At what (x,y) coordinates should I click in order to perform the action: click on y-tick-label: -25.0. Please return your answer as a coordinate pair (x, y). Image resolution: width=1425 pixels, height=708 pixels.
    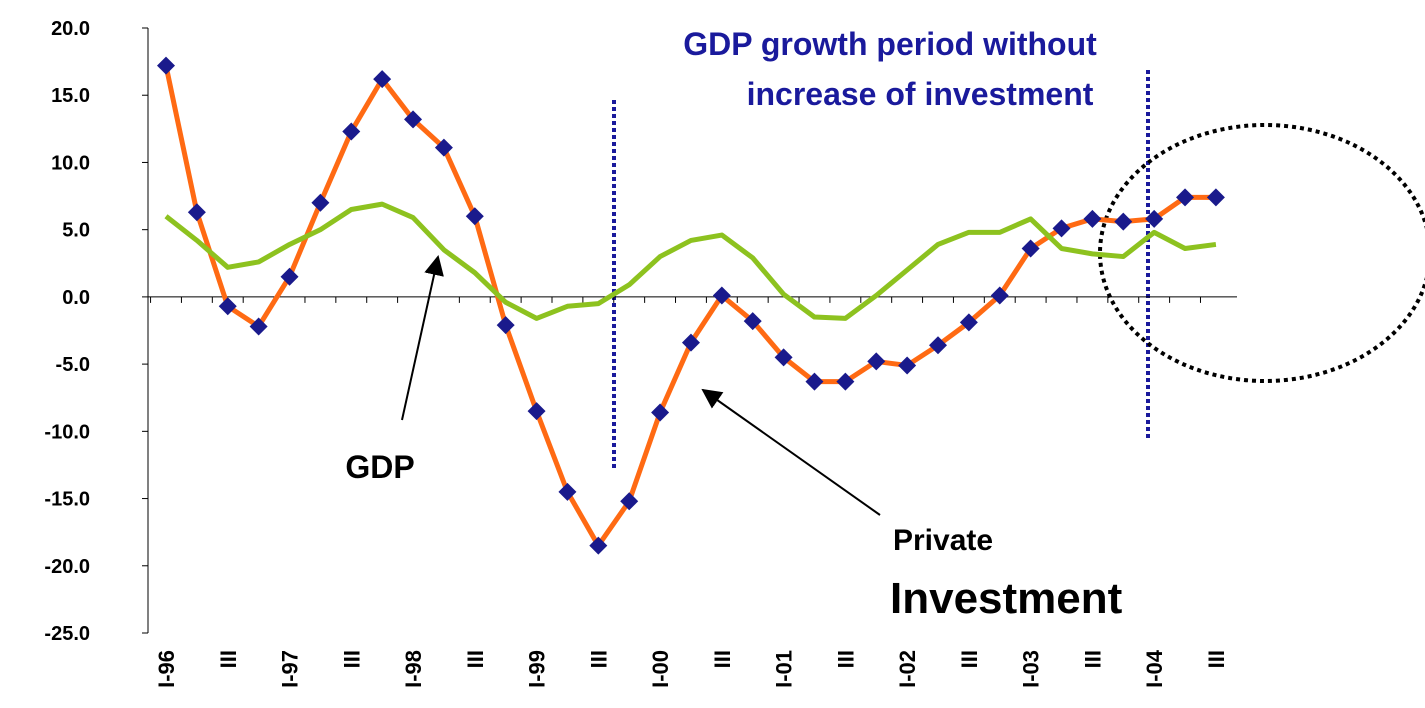
    Looking at the image, I should click on (67, 634).